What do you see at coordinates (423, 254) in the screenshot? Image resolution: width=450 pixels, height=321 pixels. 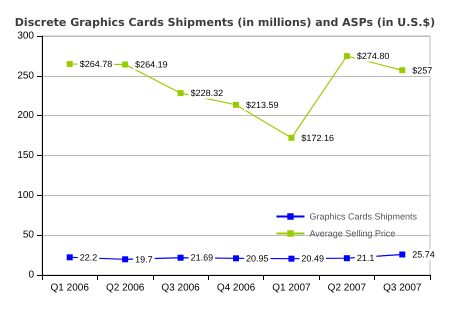 I see `data-label: 25.74` at bounding box center [423, 254].